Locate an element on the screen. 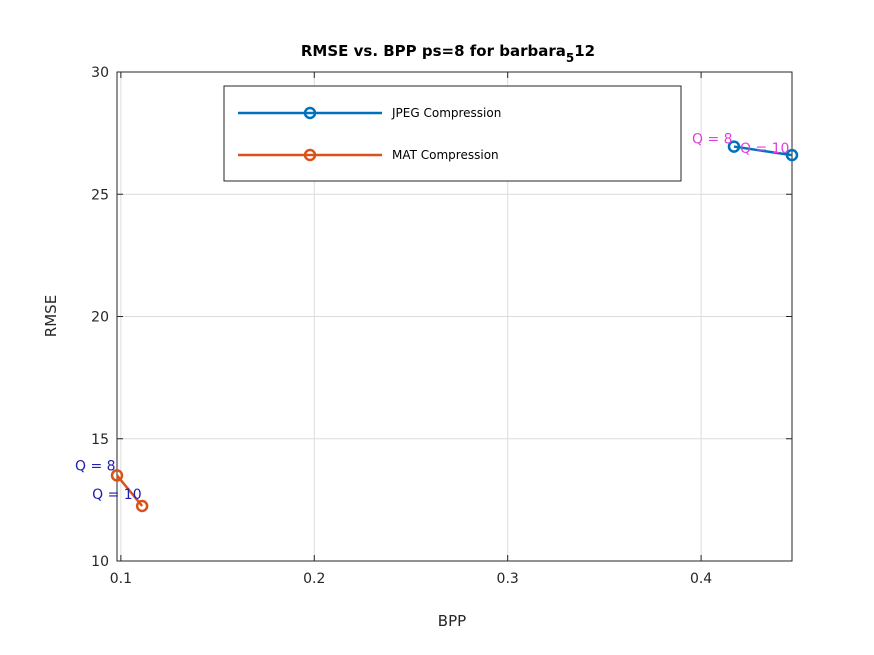  legend-label: MAT Compression is located at coordinates (445, 155).